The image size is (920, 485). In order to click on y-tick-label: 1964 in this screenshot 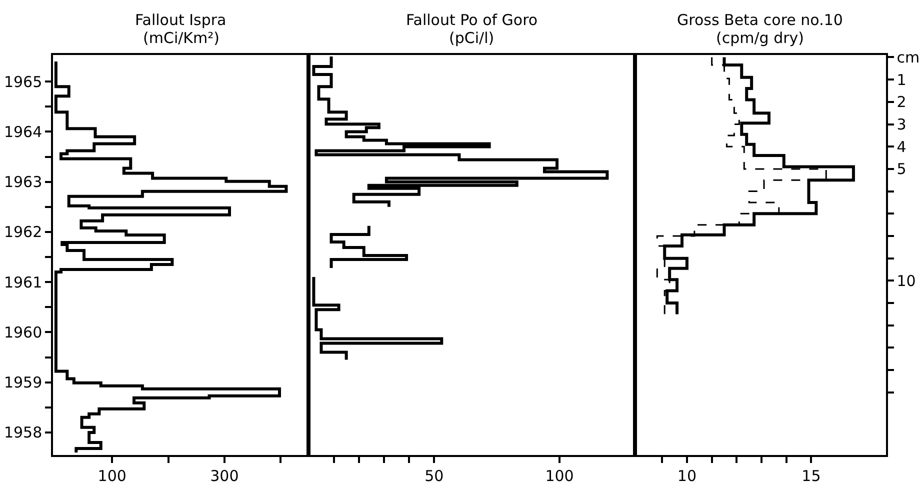, I will do `click(23, 131)`.